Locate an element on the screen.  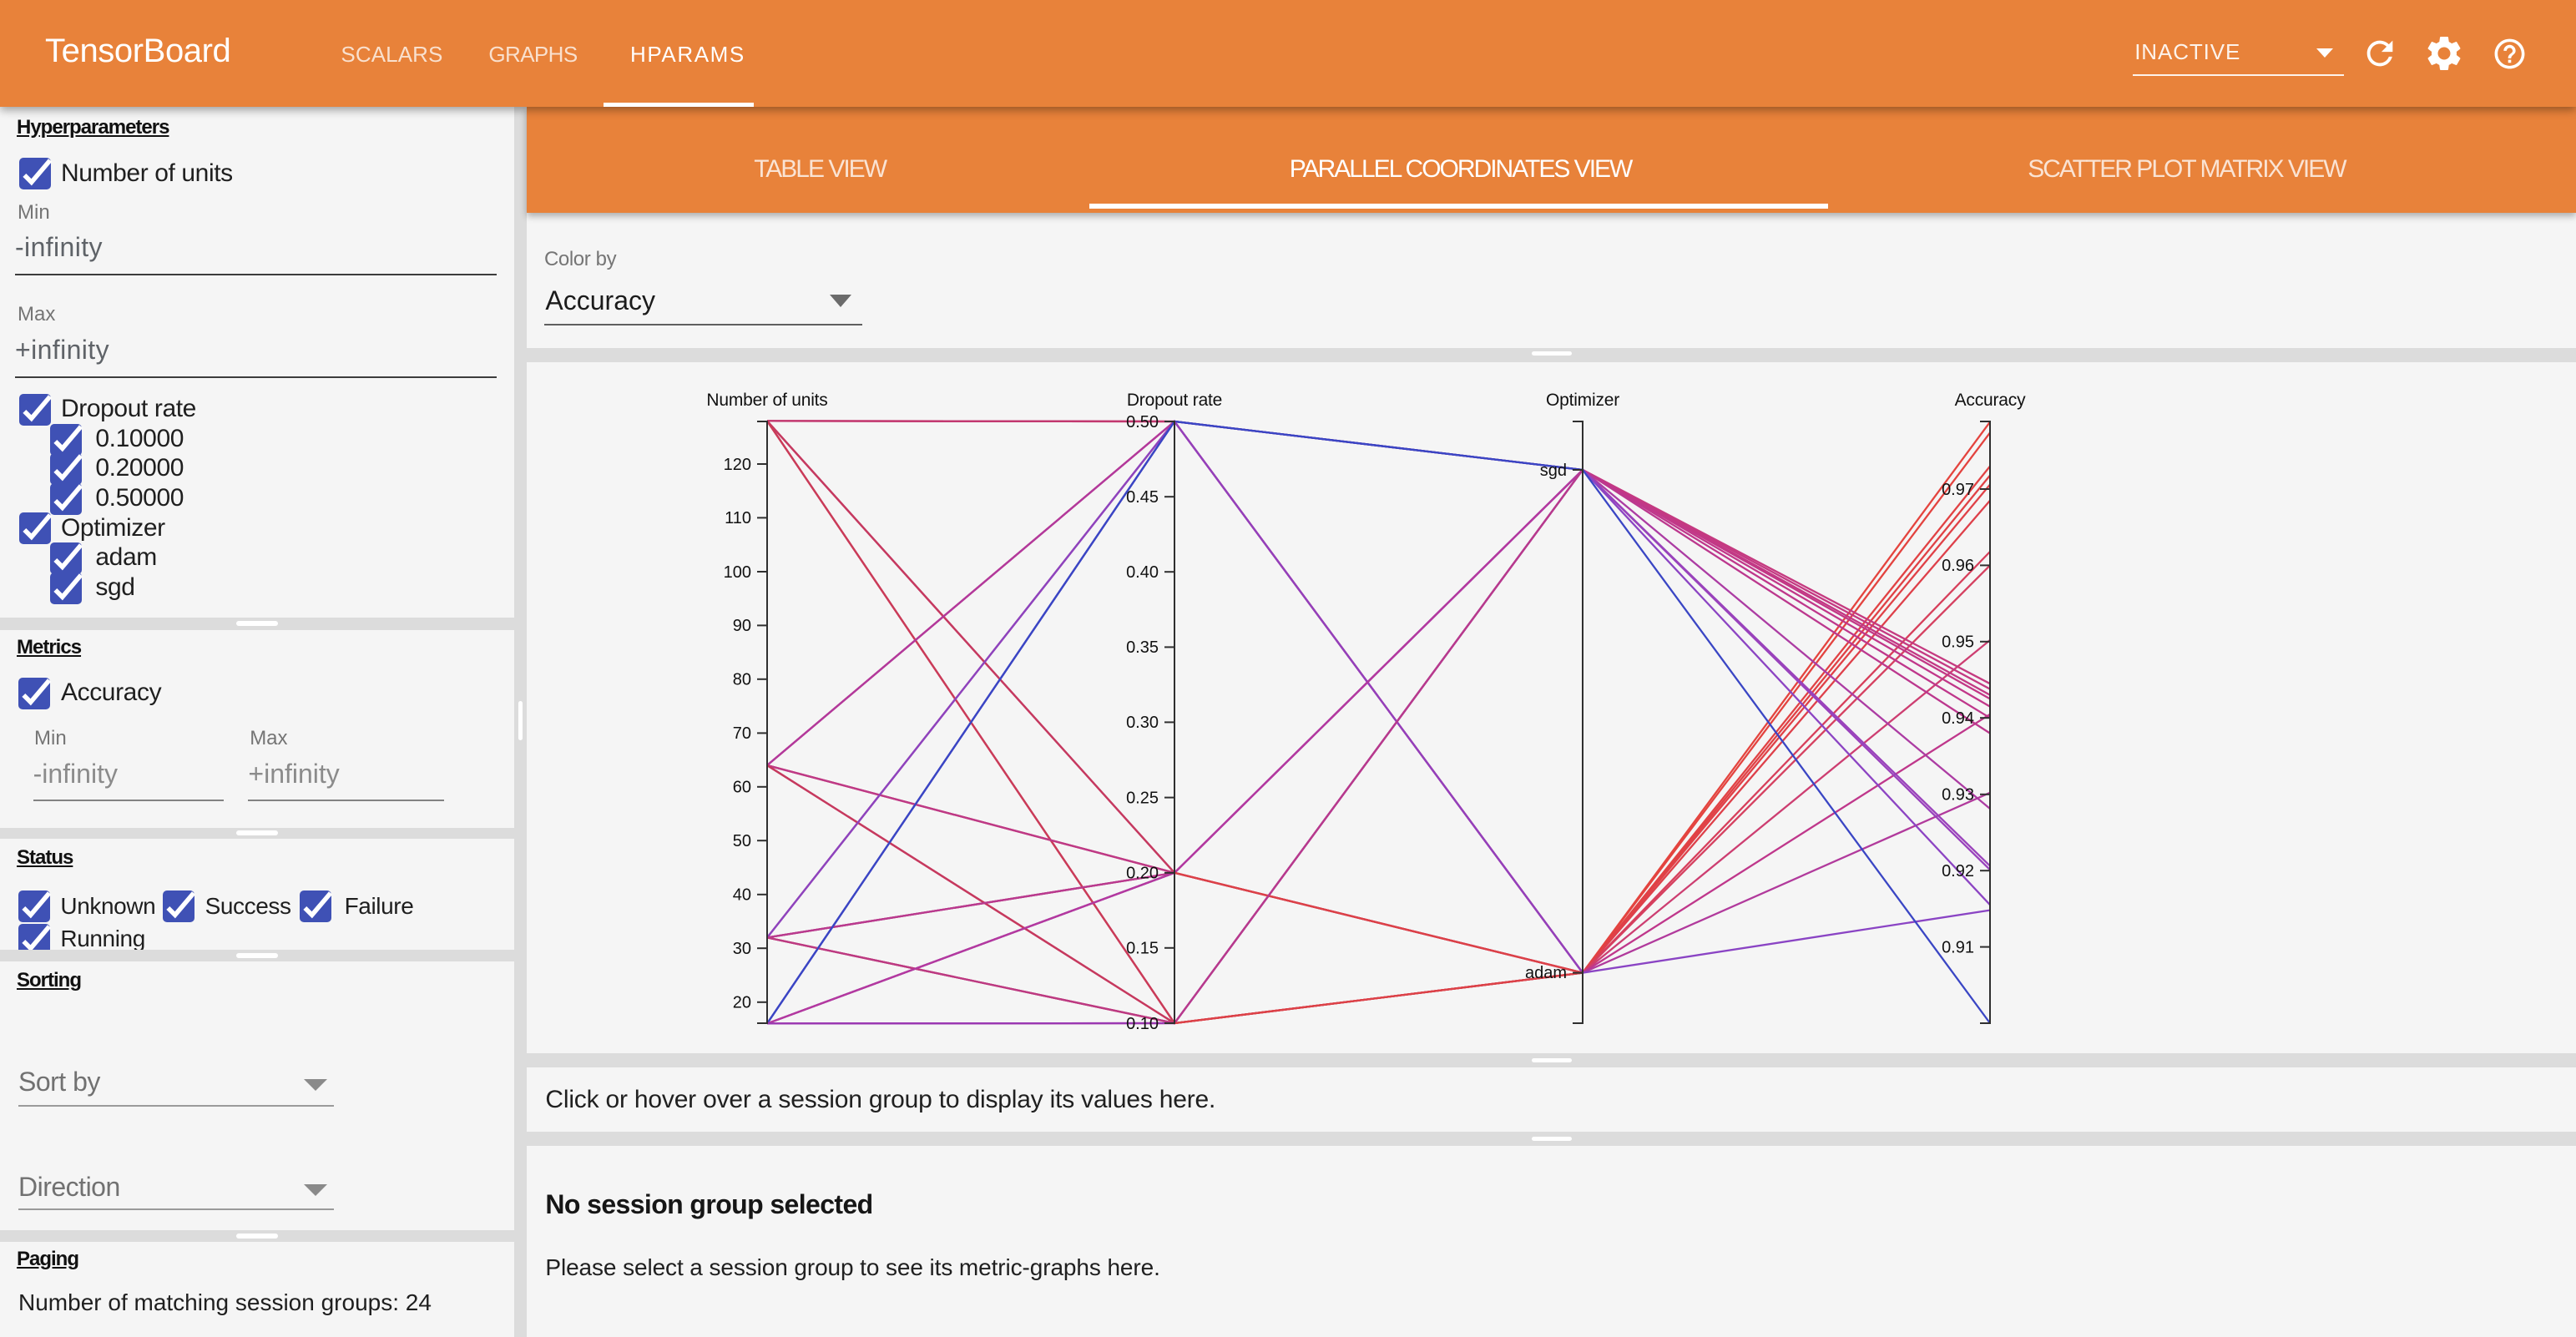
svg-text: 30 is located at coordinates (742, 949).